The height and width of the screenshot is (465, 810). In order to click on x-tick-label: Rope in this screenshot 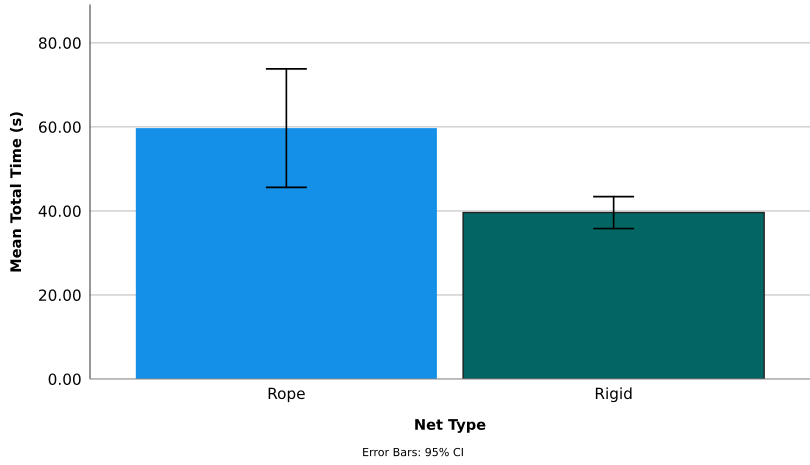, I will do `click(286, 395)`.